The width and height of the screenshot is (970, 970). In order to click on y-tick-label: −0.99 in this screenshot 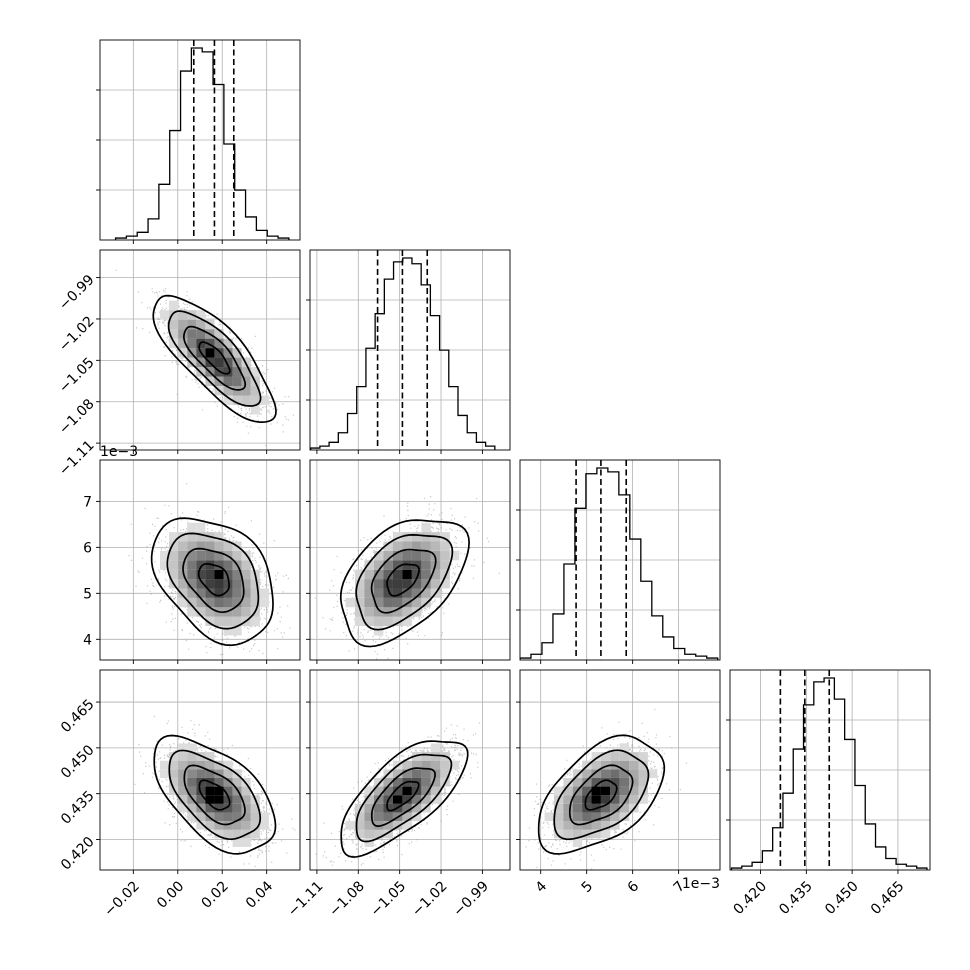, I will do `click(77, 293)`.